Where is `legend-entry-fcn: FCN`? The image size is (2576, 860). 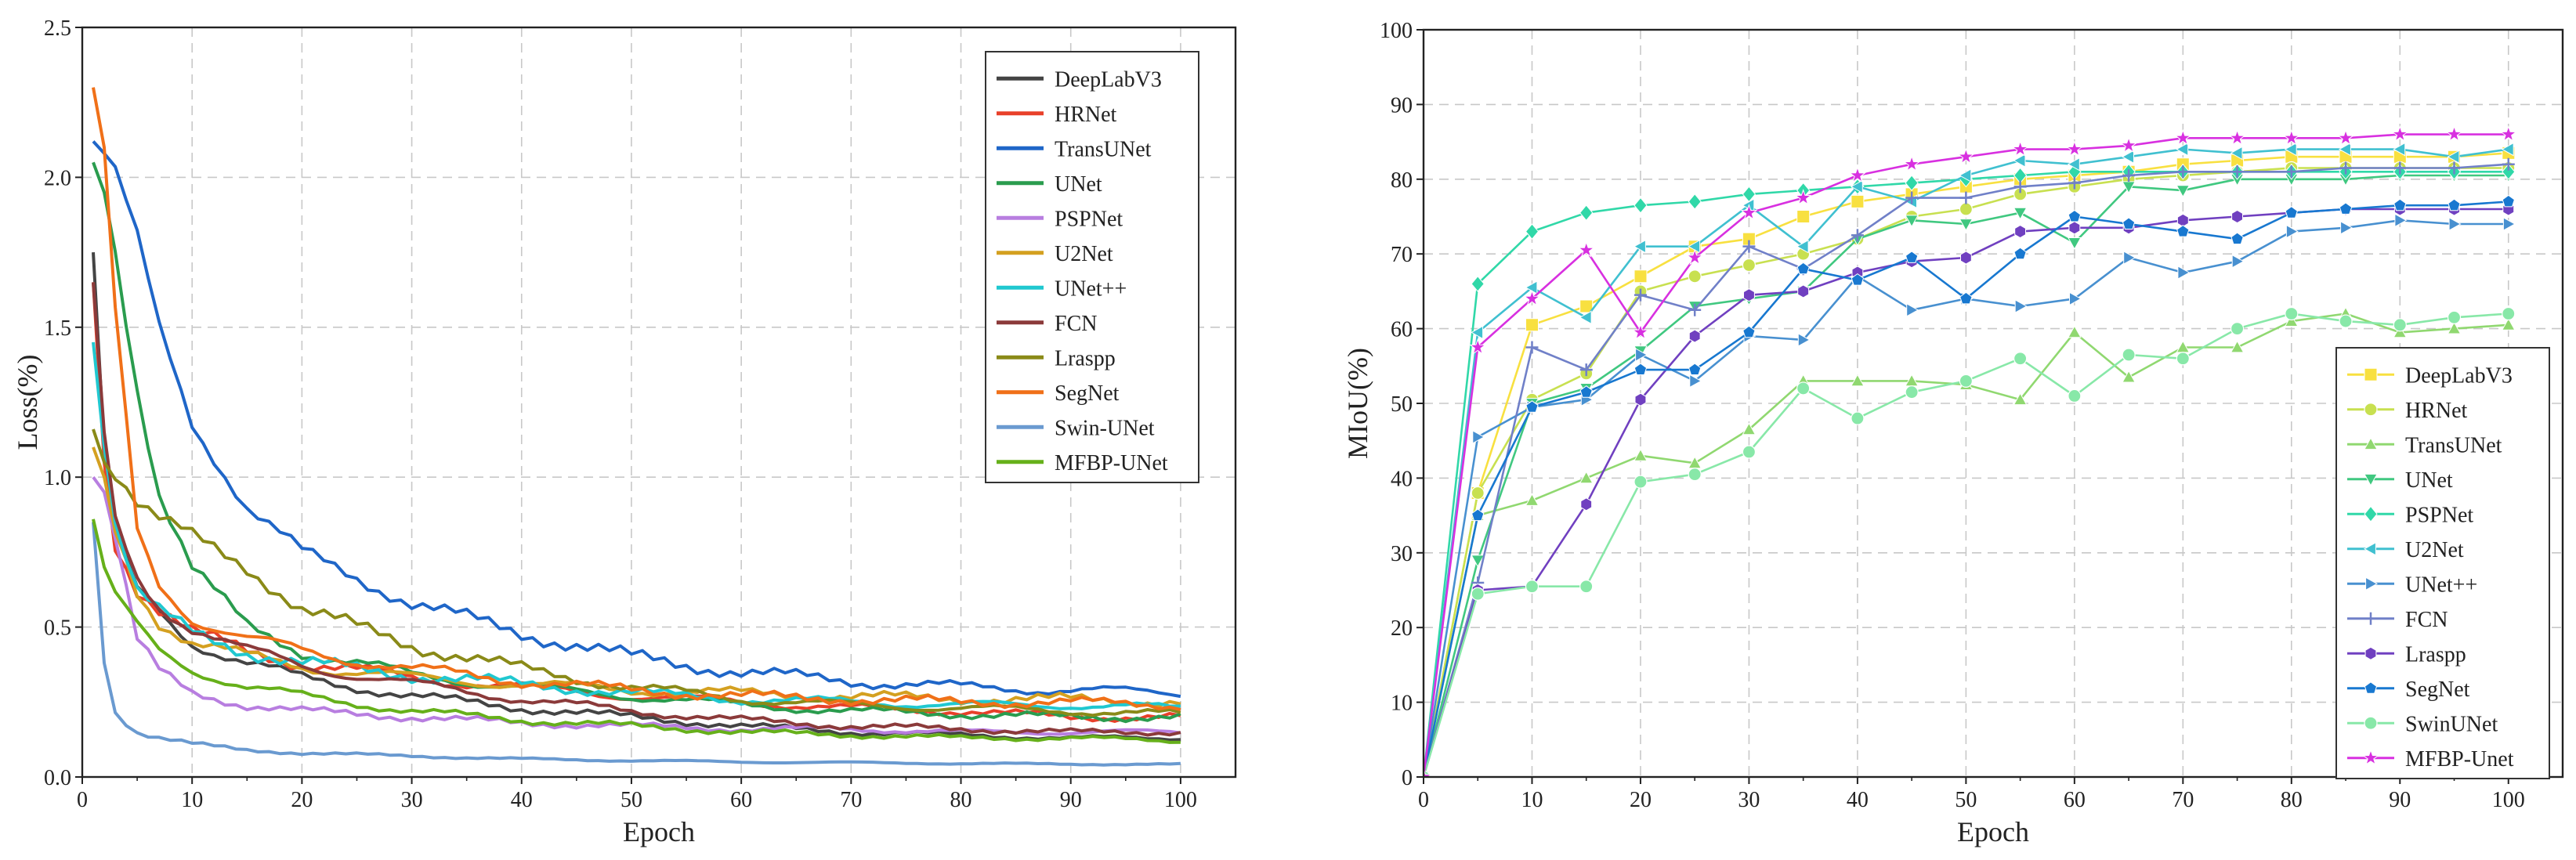 legend-entry-fcn: FCN is located at coordinates (1047, 324).